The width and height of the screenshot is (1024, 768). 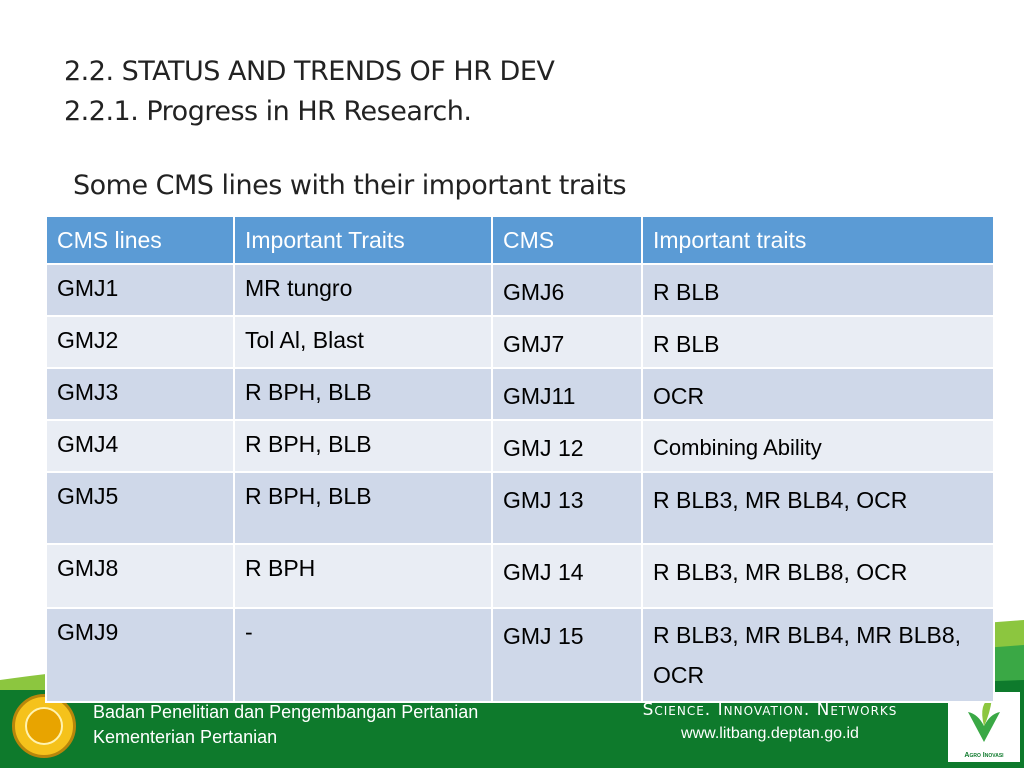 I want to click on footer-bar, so click(x=512, y=729).